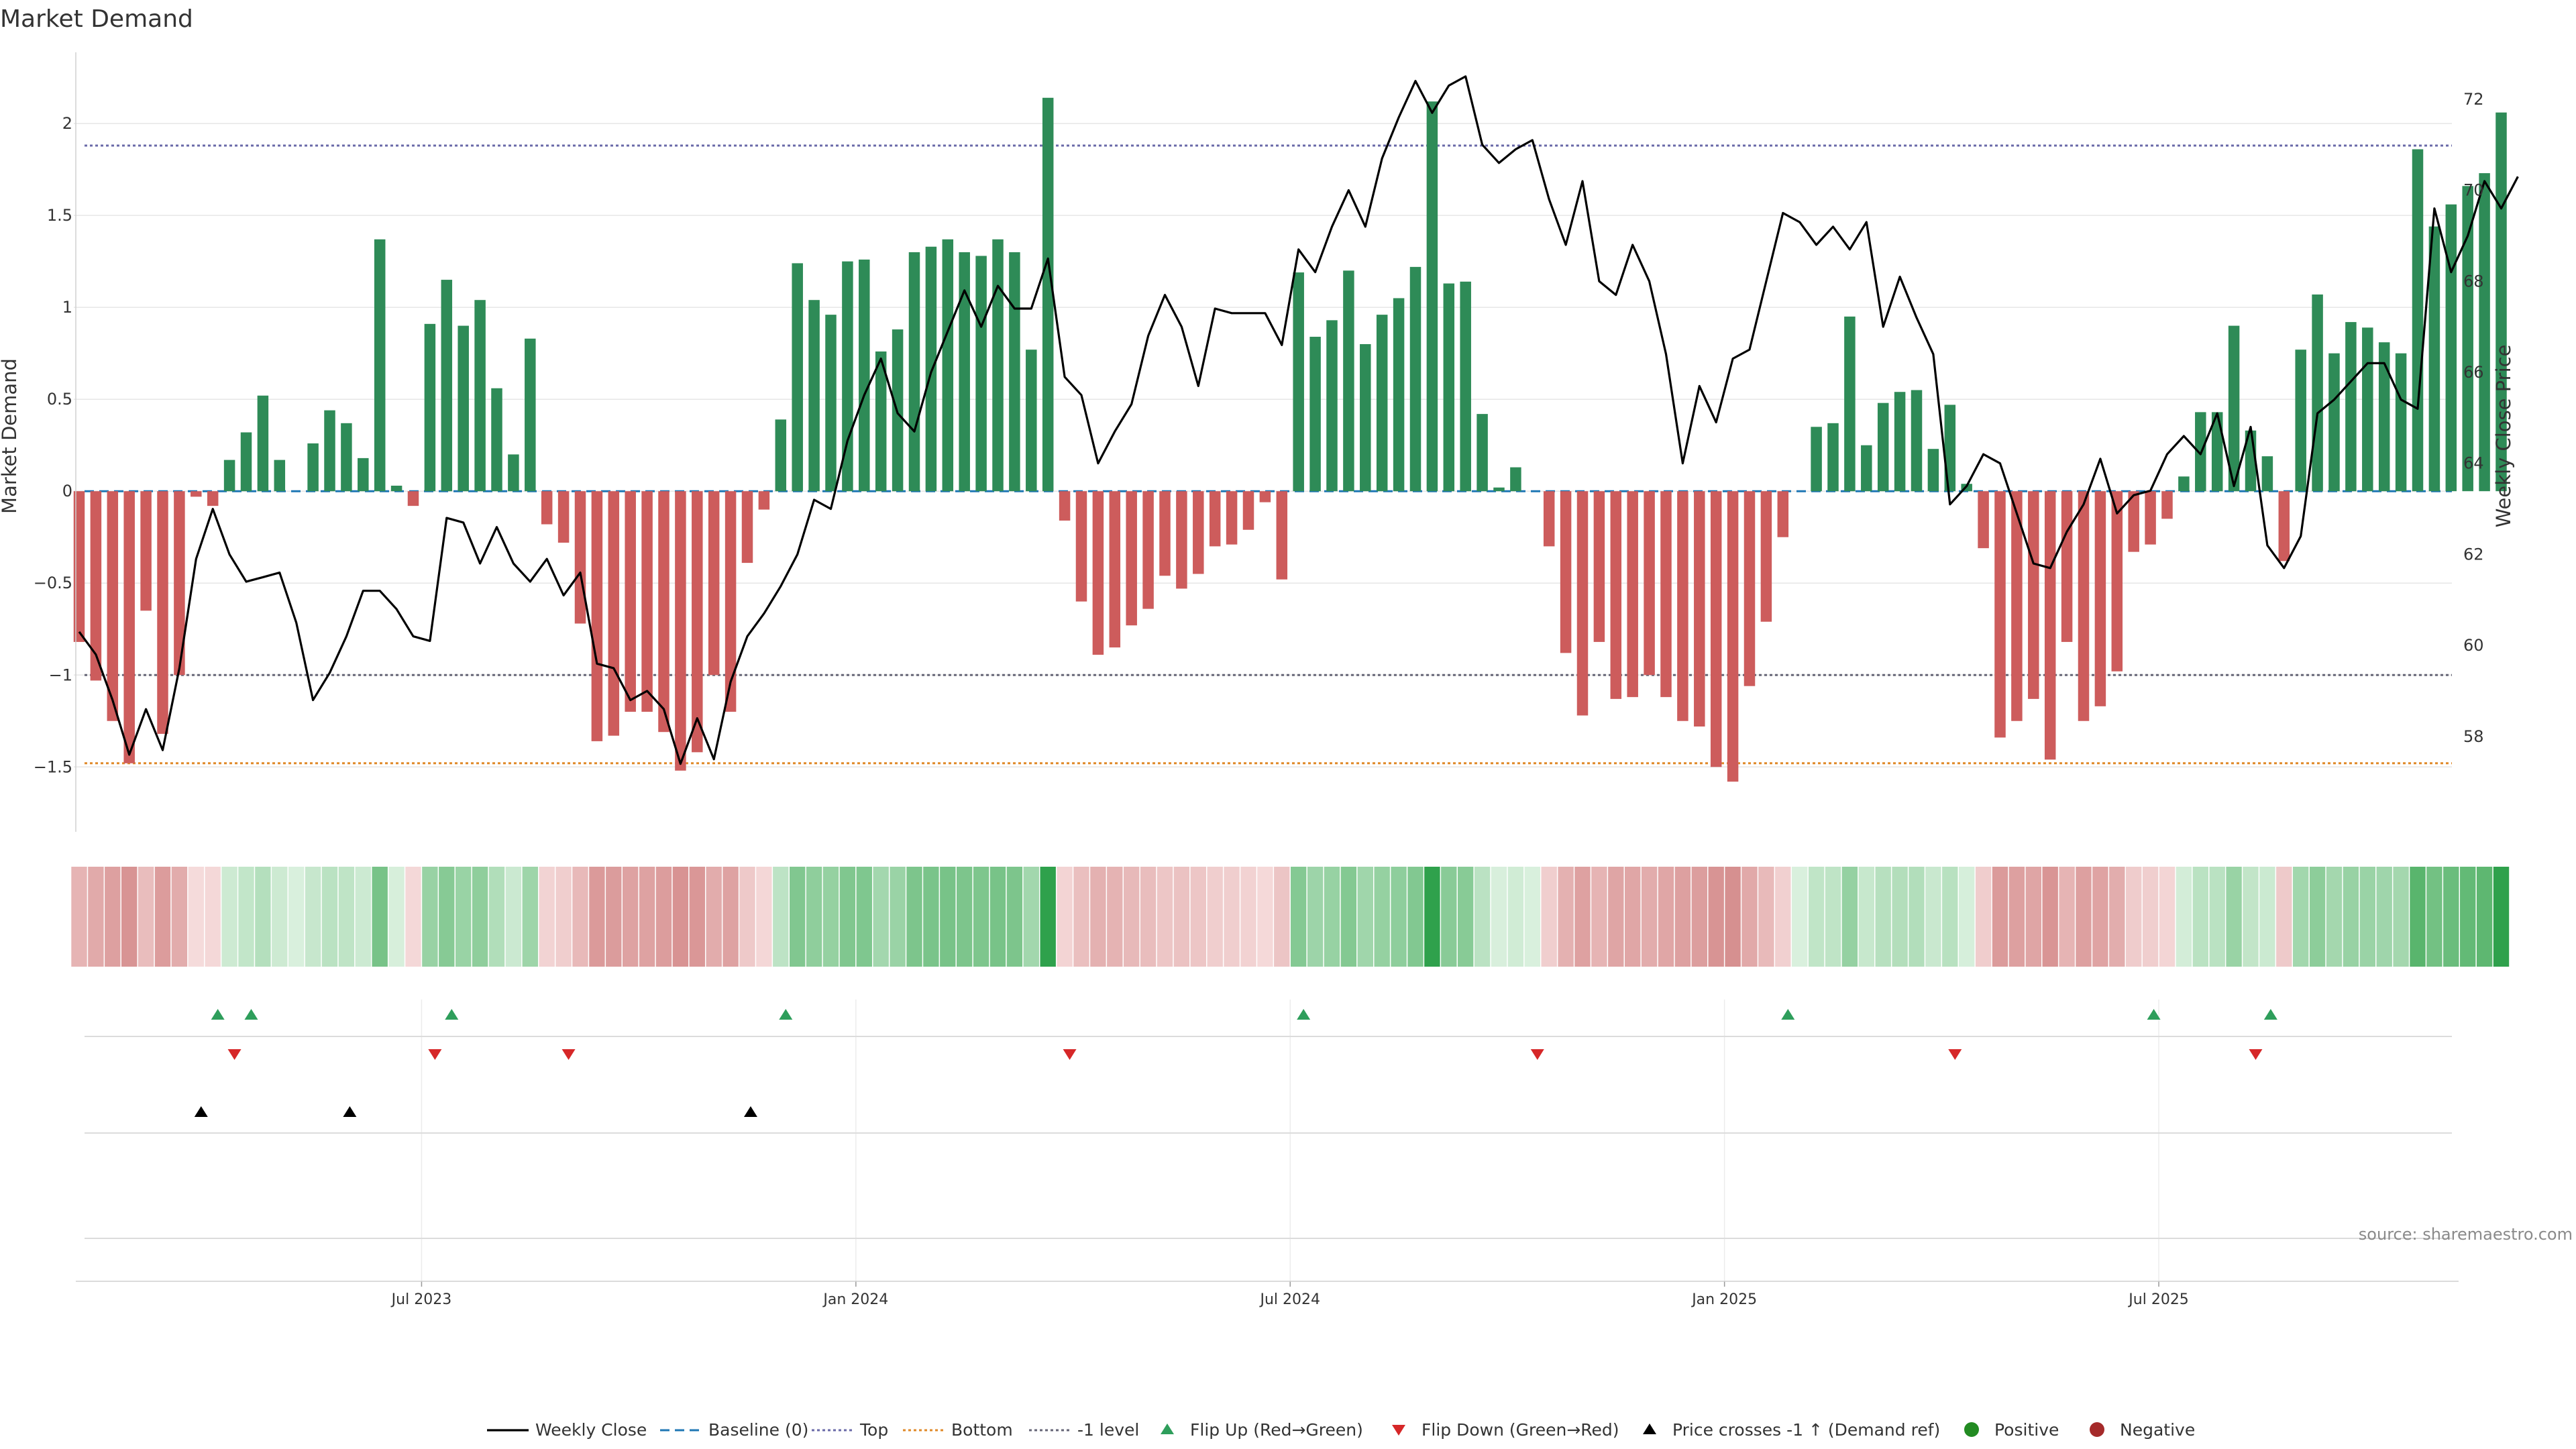 This screenshot has height=1449, width=2576. I want to click on x-tick-label: Jul 2024, so click(1289, 1299).